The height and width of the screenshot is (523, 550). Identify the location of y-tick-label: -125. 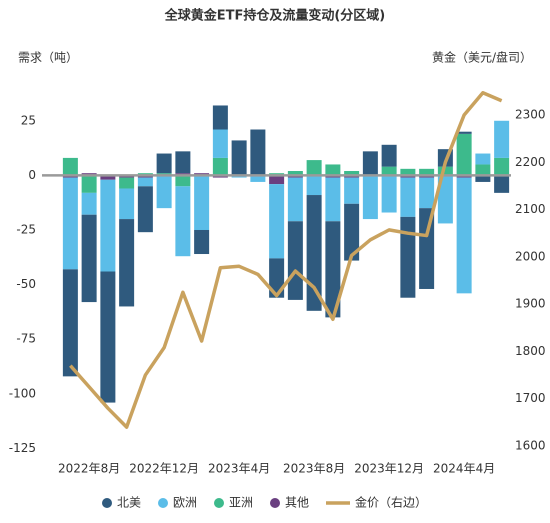
(22, 448).